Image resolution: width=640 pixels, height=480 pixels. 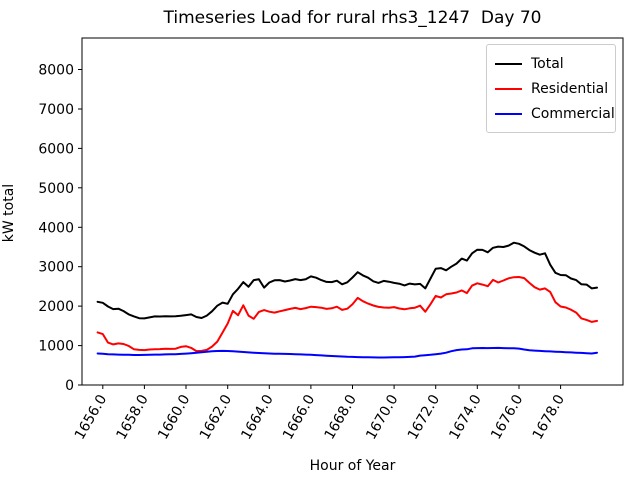 I want to click on x-axis-label: Hour of Year, so click(x=352, y=466).